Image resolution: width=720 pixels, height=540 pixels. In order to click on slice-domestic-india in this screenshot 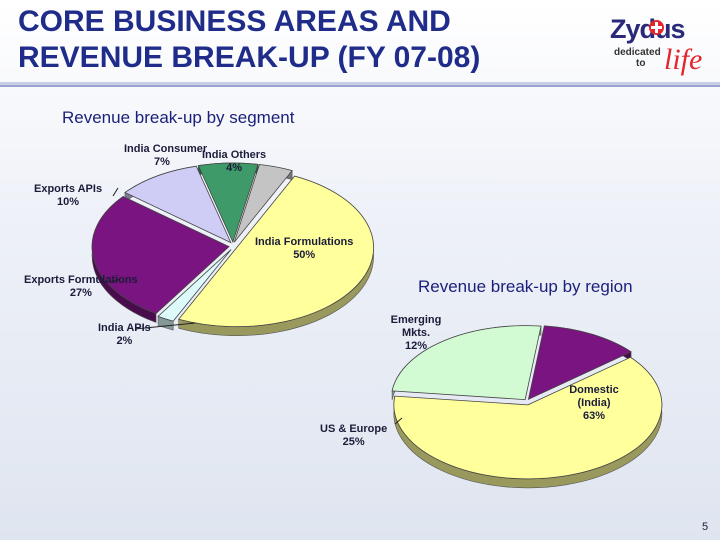, I will do `click(528, 418)`.